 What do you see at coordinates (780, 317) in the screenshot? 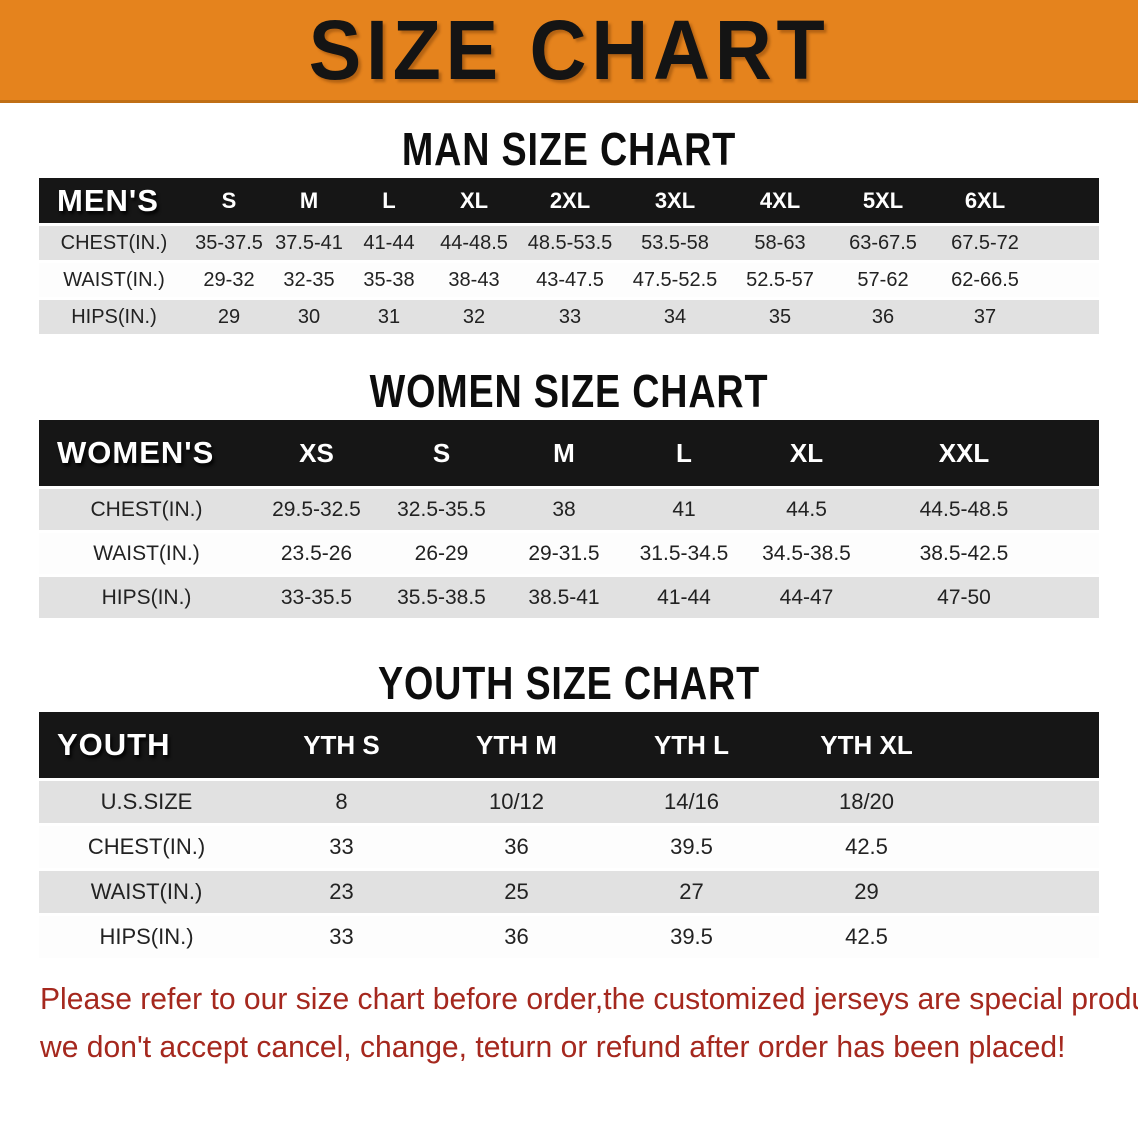
I see `measurement-value: 35` at bounding box center [780, 317].